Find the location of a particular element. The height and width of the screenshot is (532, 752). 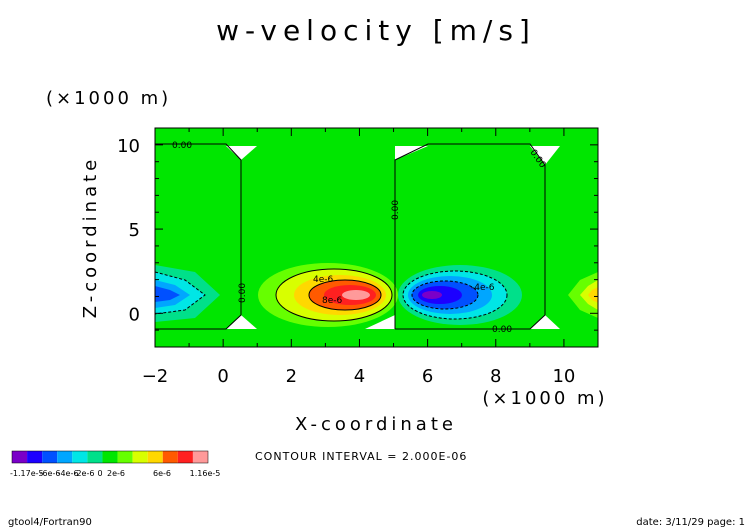

x-scale-note: (×1000 m) is located at coordinates (544, 398).